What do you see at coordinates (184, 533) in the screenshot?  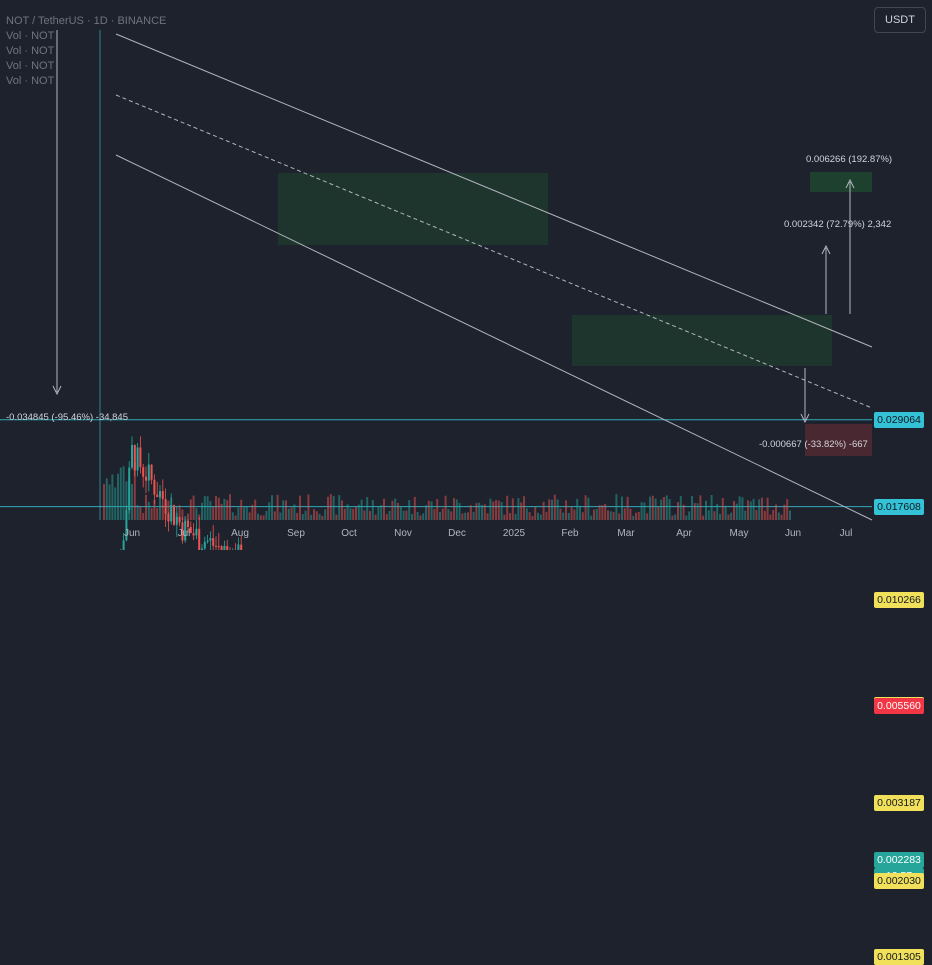 I see `x-tick-label: Jul` at bounding box center [184, 533].